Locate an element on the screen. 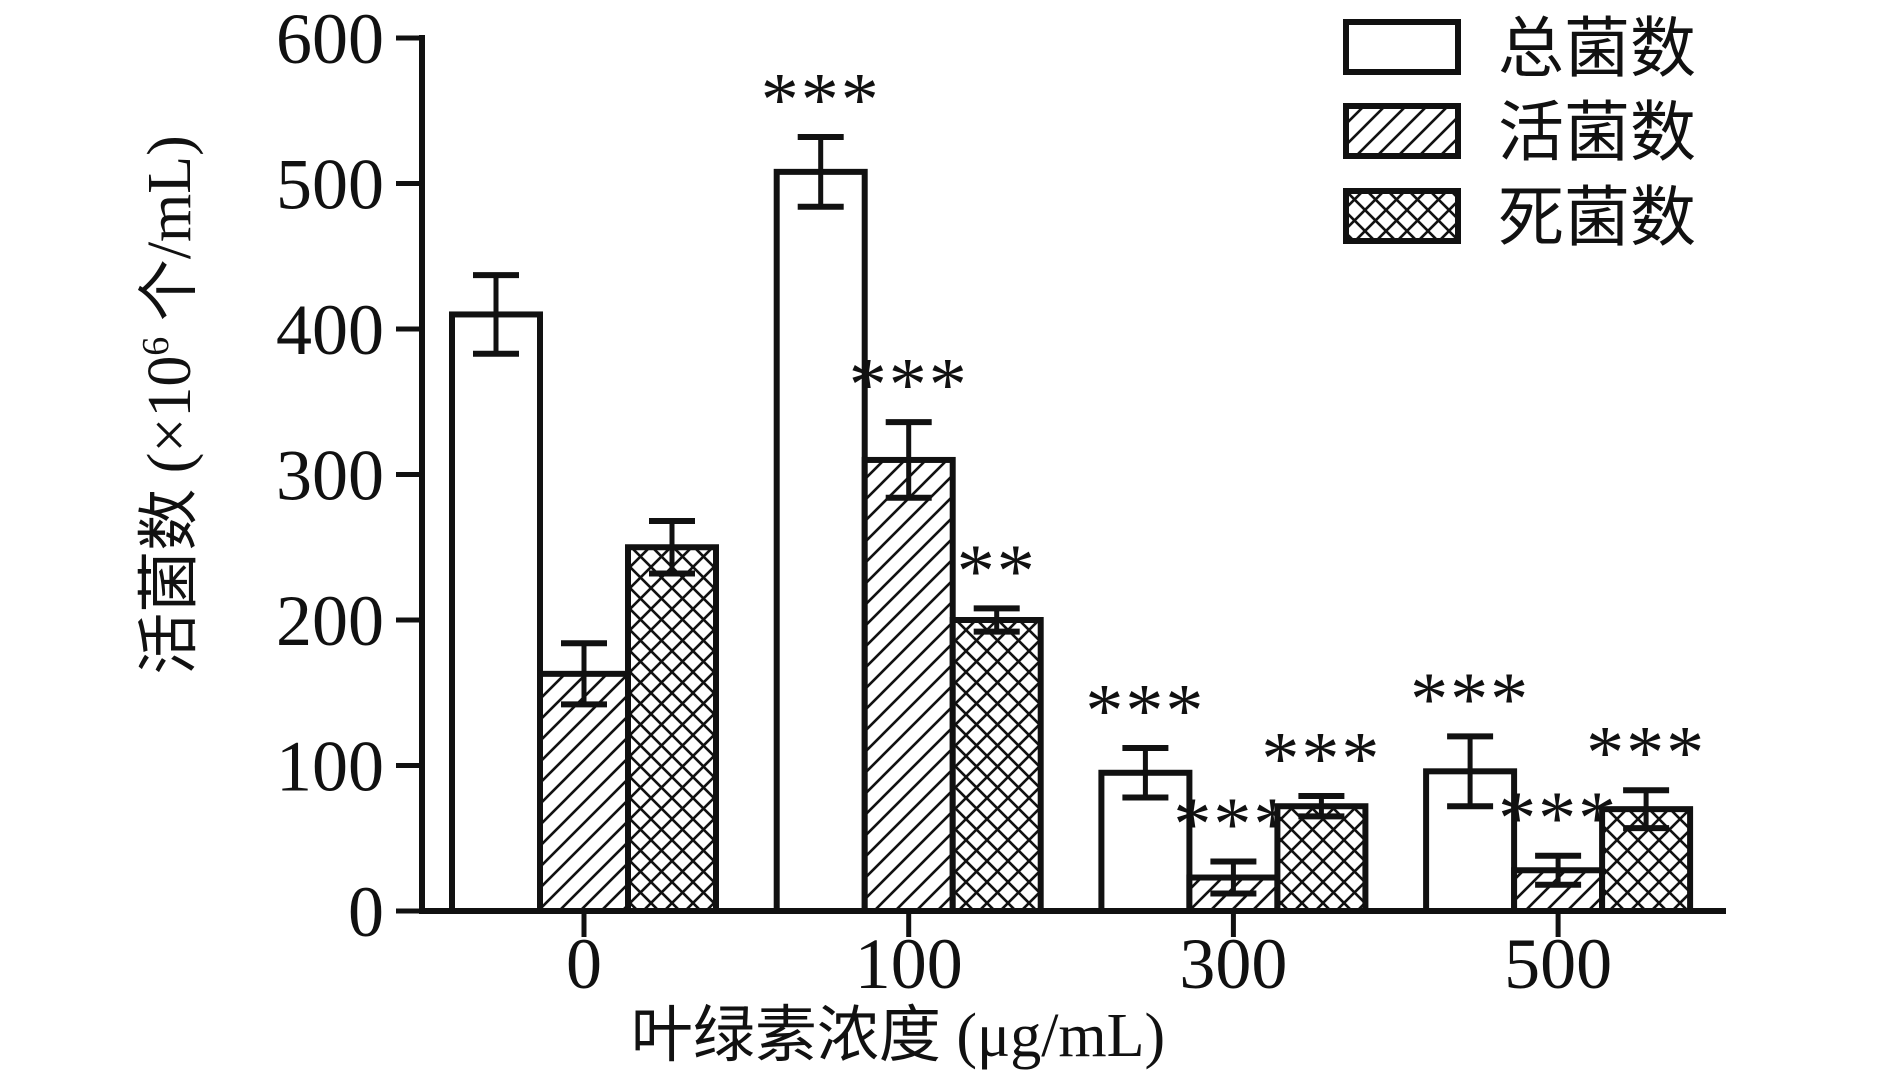  x-tick-label: 300 is located at coordinates (1233, 964).